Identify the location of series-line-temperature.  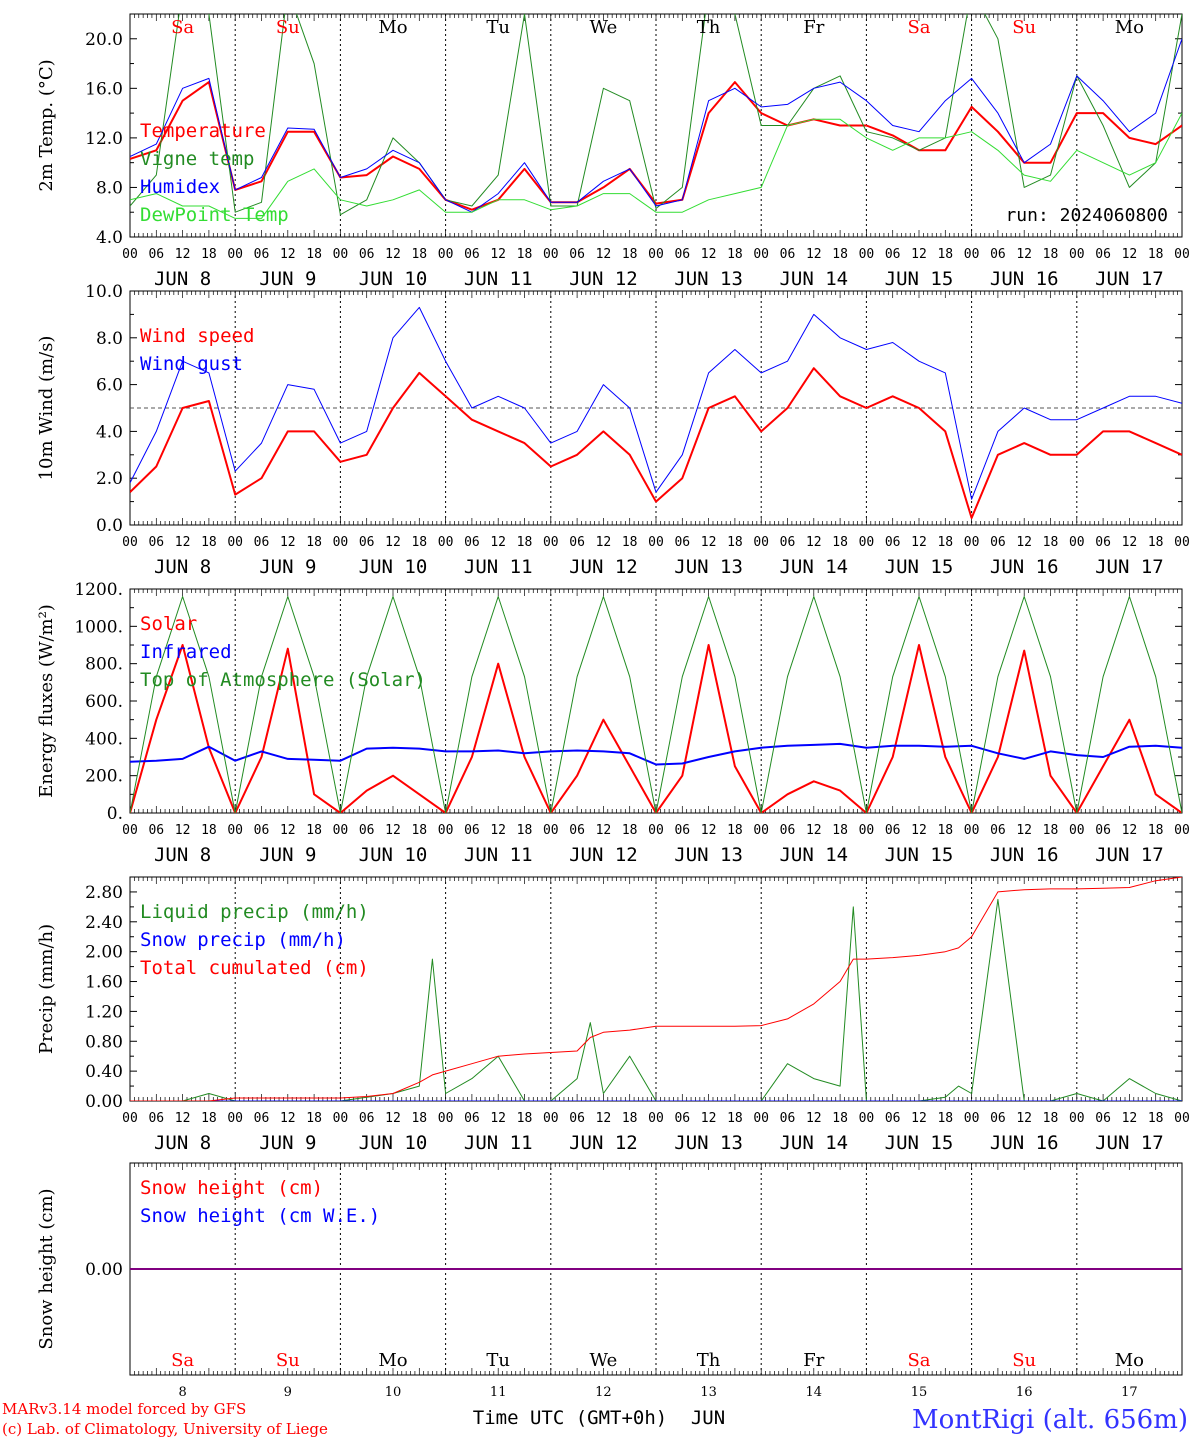
(656, 146).